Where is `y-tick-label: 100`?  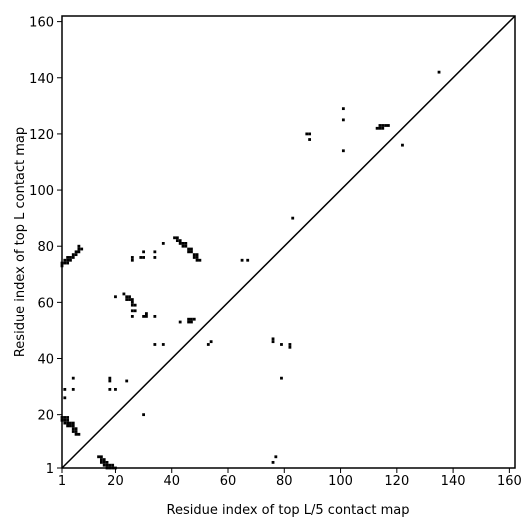
y-tick-label: 100 is located at coordinates (41, 191).